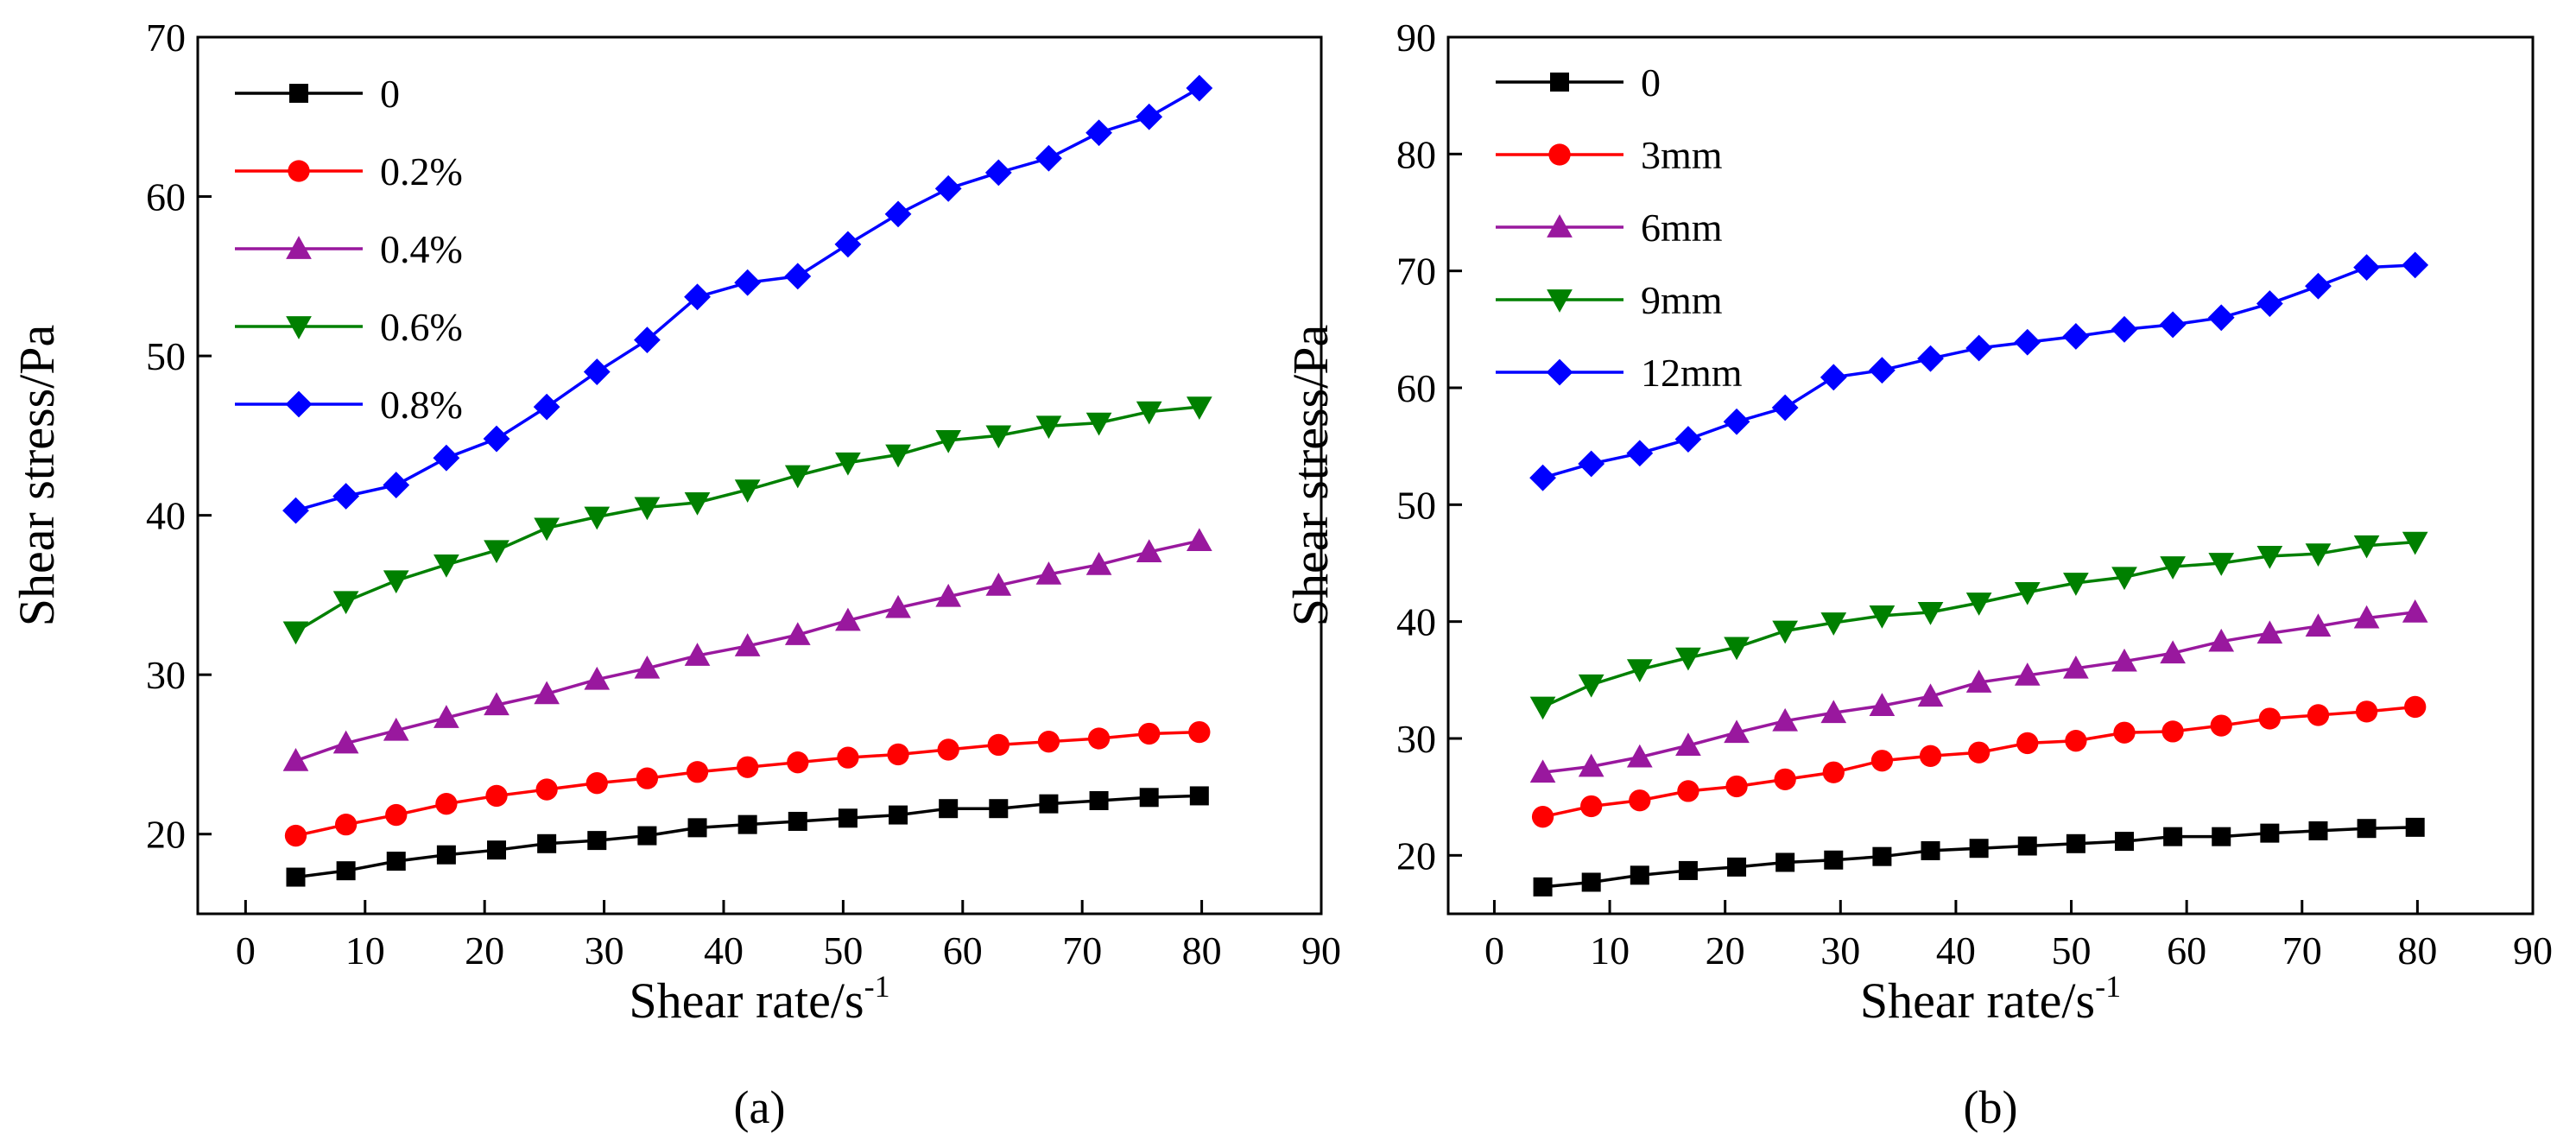  What do you see at coordinates (246, 950) in the screenshot?
I see `x-tick-label: 0` at bounding box center [246, 950].